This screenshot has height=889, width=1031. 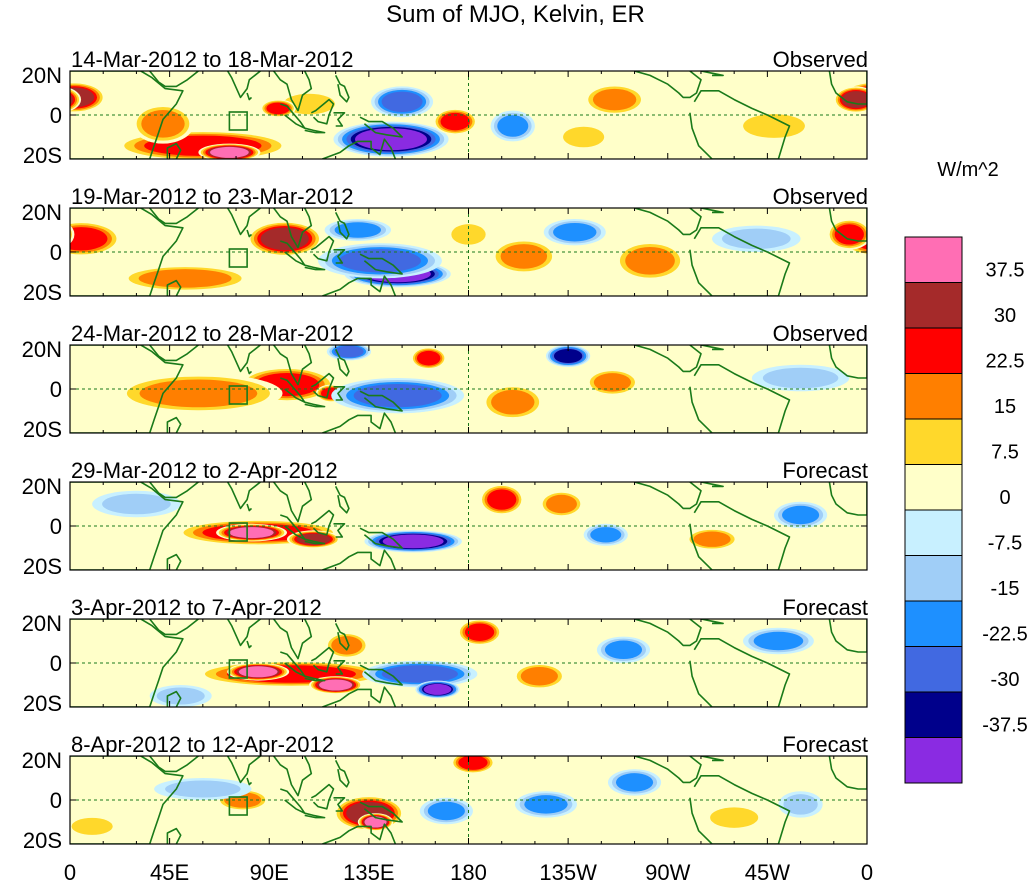 I want to click on legend-level-label: -30, so click(x=1005, y=680).